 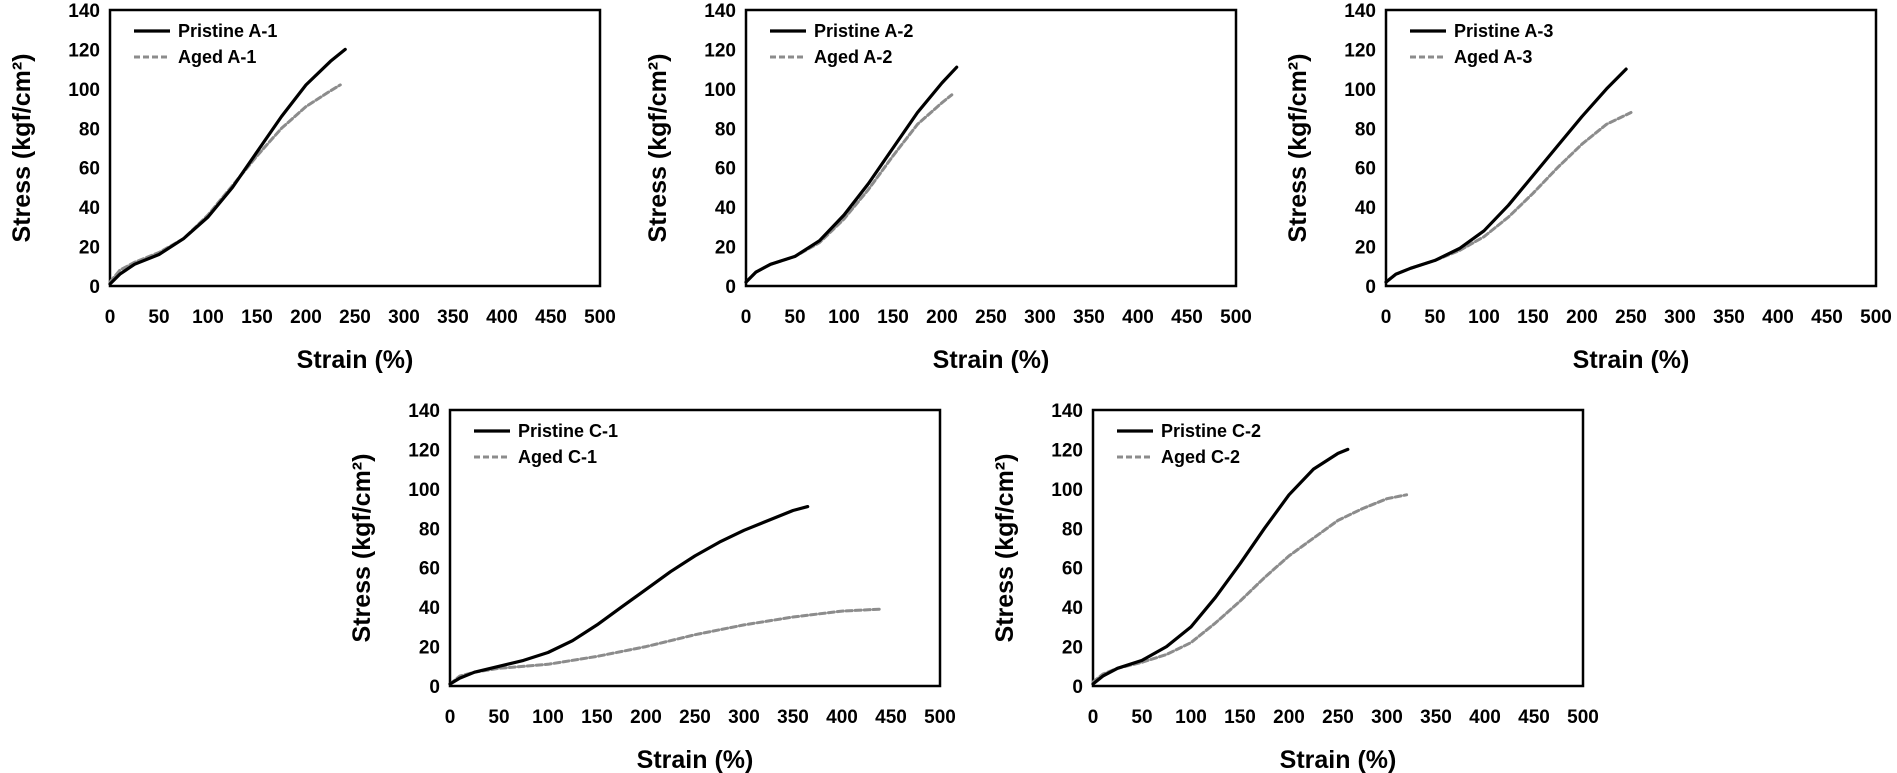 I want to click on legend-label: Aged C-2, so click(x=1200, y=457).